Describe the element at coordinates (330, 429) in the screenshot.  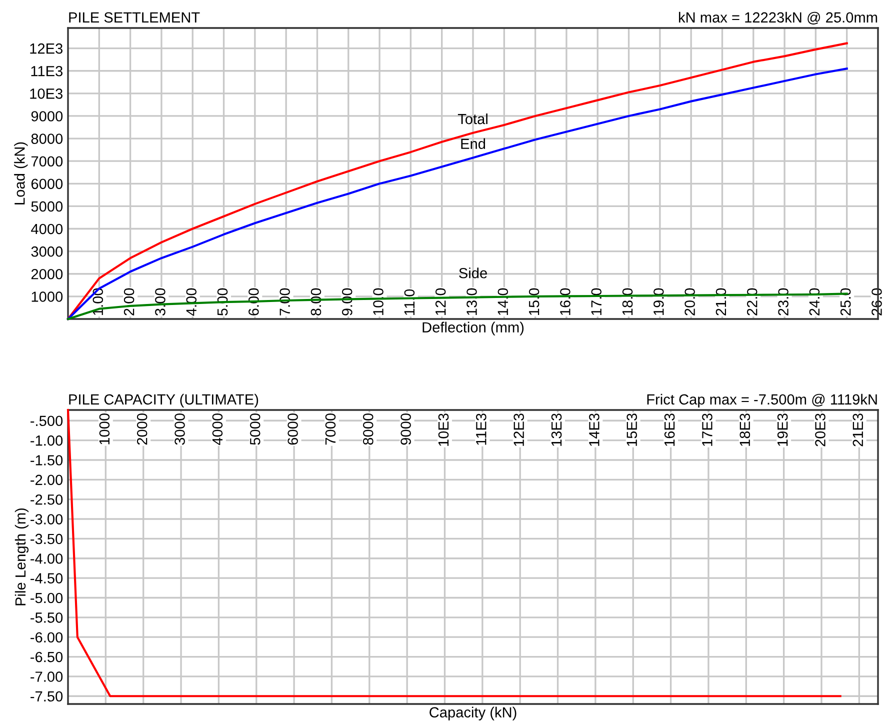
I see `x-tick-label: 7000` at that location.